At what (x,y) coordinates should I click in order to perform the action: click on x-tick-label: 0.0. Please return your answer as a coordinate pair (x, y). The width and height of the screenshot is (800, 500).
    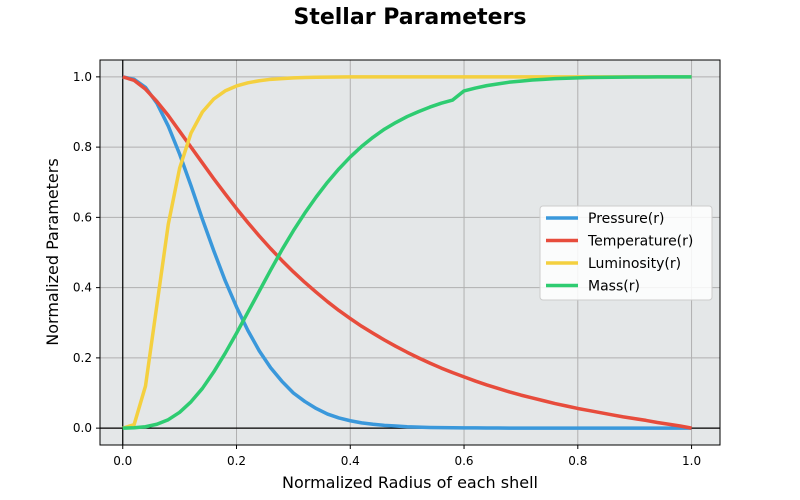
    Looking at the image, I should click on (122, 461).